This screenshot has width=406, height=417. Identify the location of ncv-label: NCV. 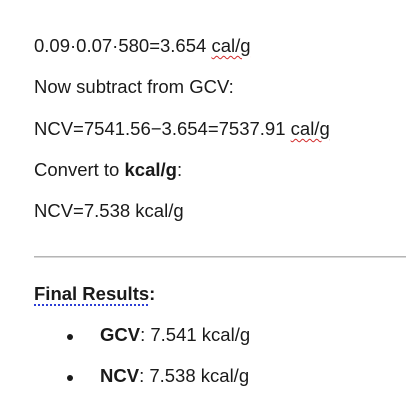
(120, 375).